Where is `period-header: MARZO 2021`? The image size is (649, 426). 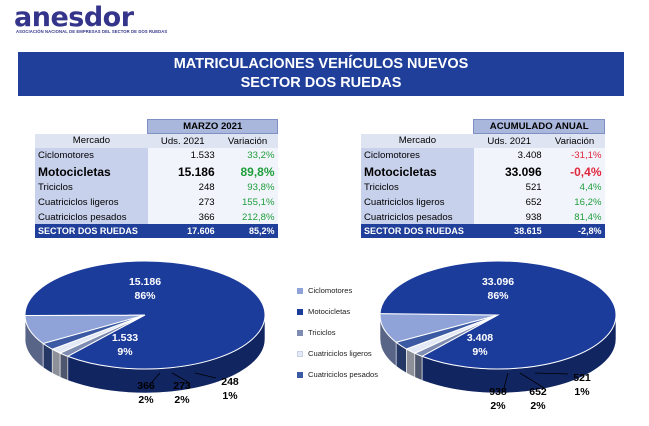 period-header: MARZO 2021 is located at coordinates (212, 126).